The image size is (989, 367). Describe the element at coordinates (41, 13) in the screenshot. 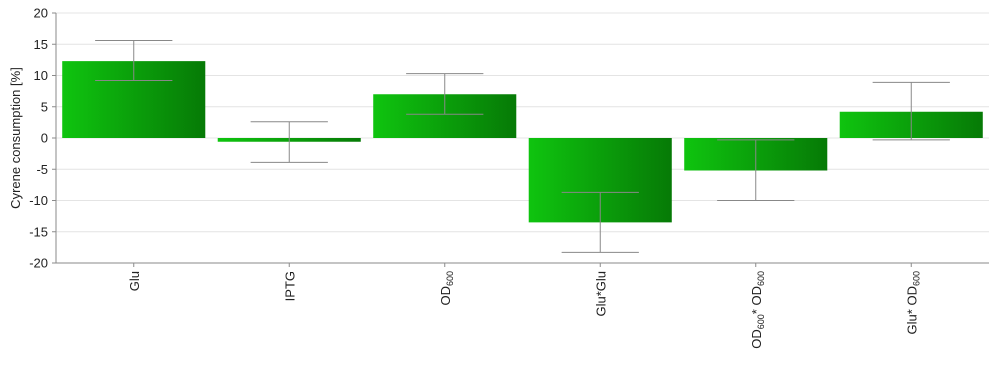

I see `y-tick-label: 20` at that location.